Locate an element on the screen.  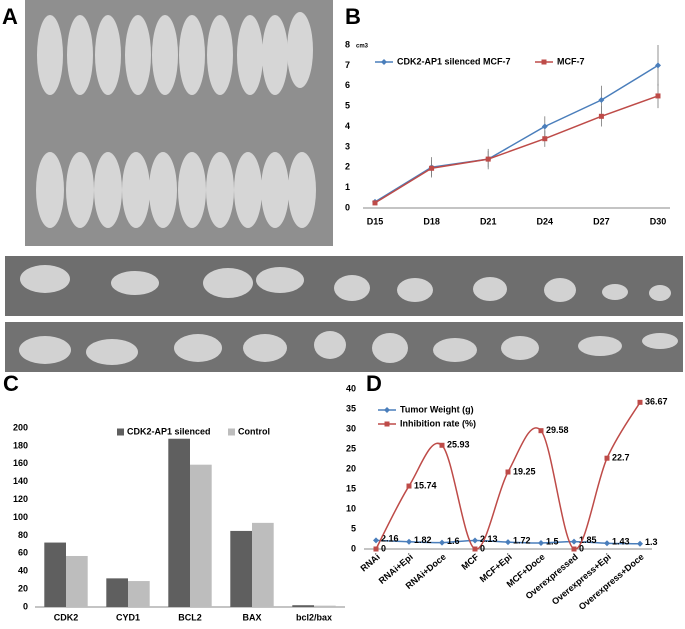
legend-label: Inhibition rate (%) is located at coordinates (438, 423).